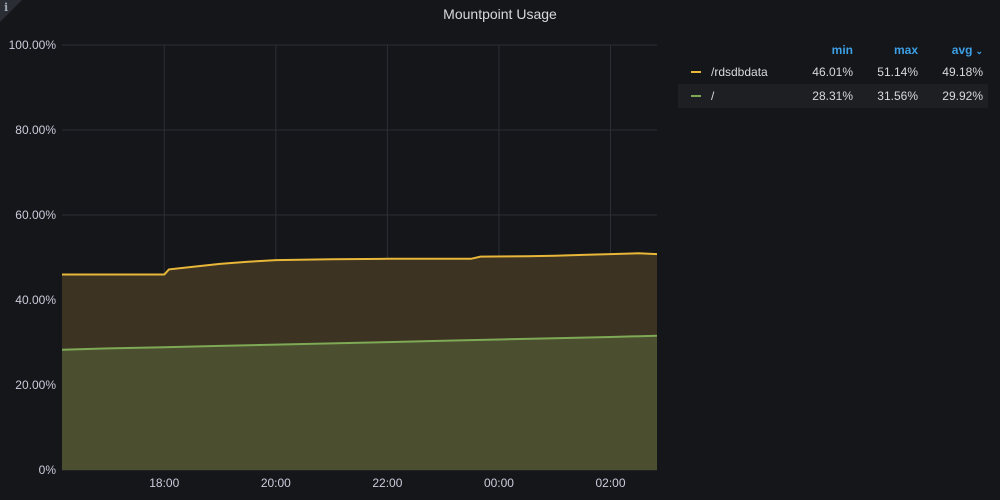 The height and width of the screenshot is (500, 1000). What do you see at coordinates (359, 301) in the screenshot?
I see `series-lines` at bounding box center [359, 301].